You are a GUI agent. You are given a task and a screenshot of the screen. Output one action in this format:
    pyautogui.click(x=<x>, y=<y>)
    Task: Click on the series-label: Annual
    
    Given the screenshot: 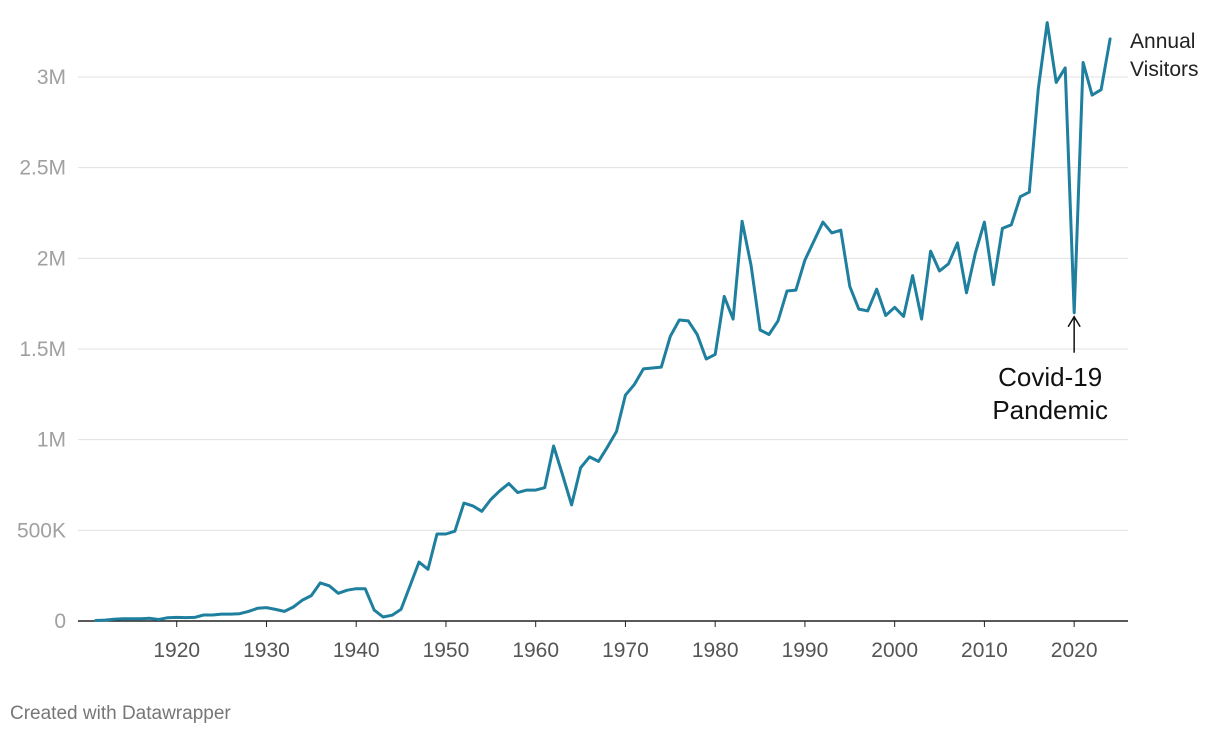 What is the action you would take?
    pyautogui.click(x=1162, y=41)
    